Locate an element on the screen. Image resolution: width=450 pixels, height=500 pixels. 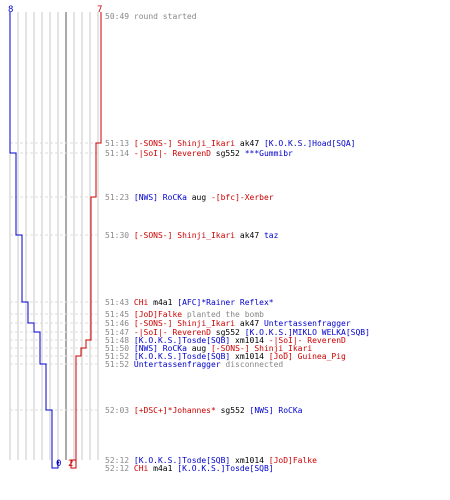
event-row: 51:43 CHi m4a1 [AFC]*Rainer Reflex* is located at coordinates (189, 302).